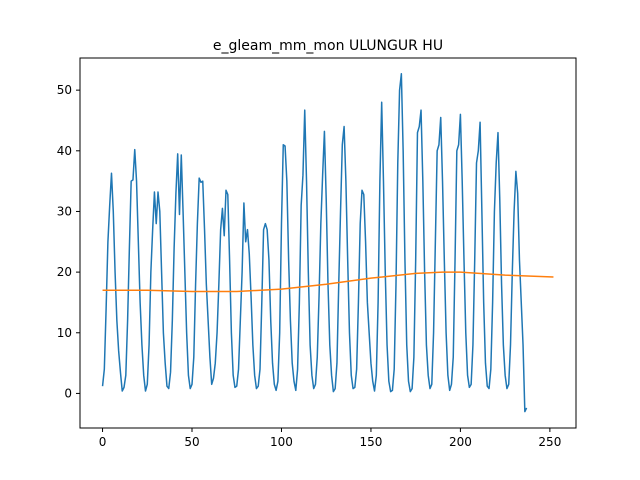 The height and width of the screenshot is (480, 640). I want to click on y-tick-label: 0, so click(68, 393).